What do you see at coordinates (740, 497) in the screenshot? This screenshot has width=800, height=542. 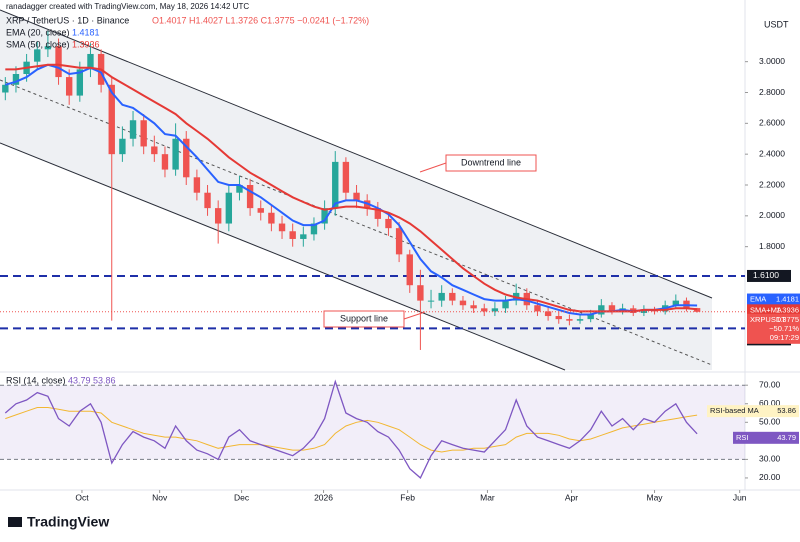 I see `x-tick-label: Jun` at bounding box center [740, 497].